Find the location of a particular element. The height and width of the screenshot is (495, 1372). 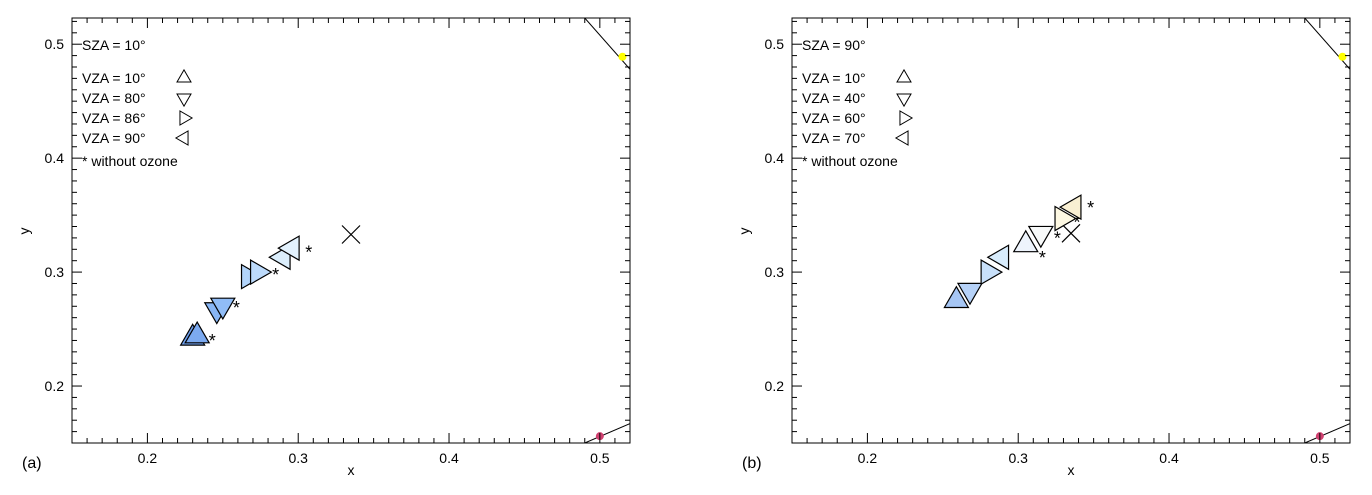

panel-label: (b) is located at coordinates (752, 463).